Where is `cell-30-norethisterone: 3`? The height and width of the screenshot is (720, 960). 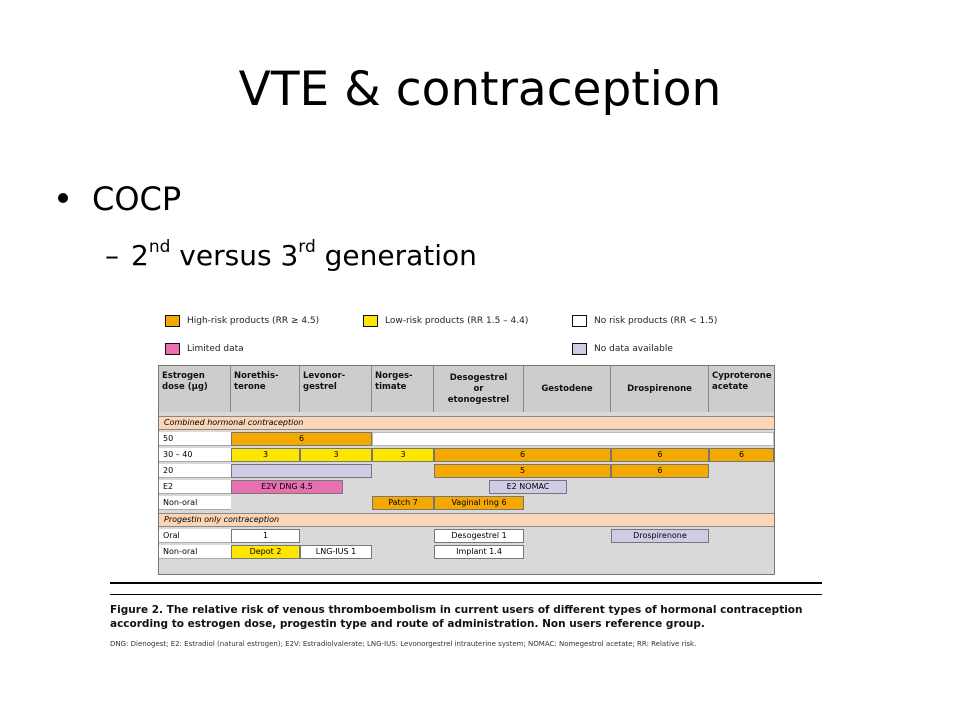
cell-30-norethisterone: 3 is located at coordinates (265, 455).